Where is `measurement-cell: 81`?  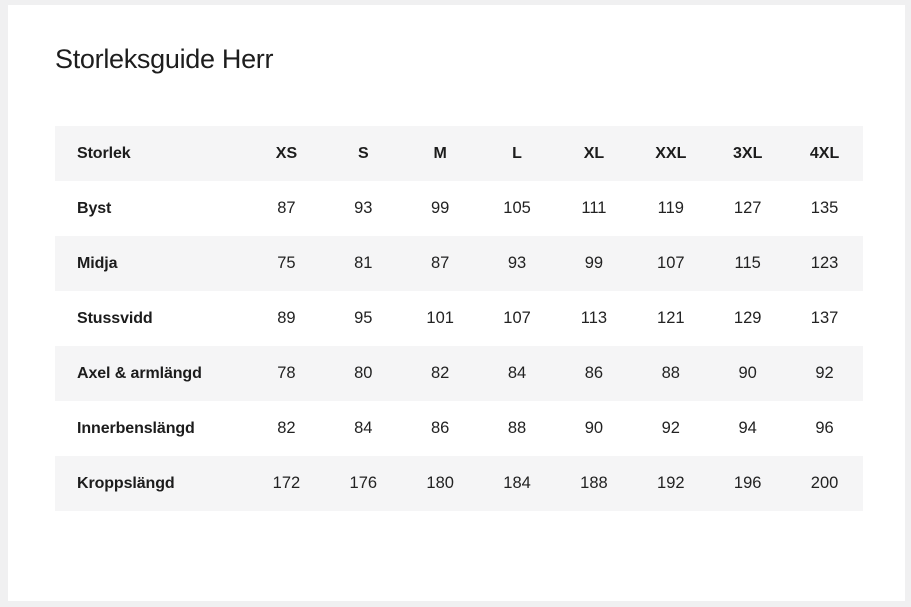
measurement-cell: 81 is located at coordinates (363, 263).